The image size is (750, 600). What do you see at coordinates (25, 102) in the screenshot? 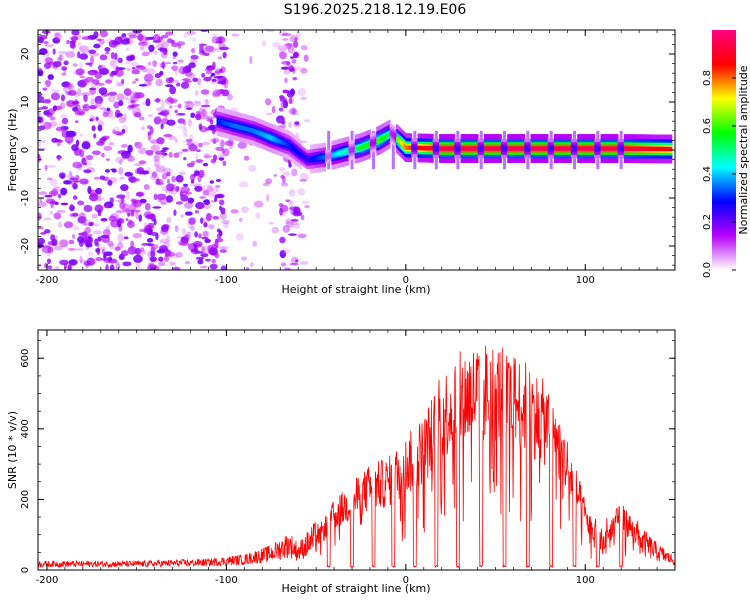
I see `y-tick-label: 10` at bounding box center [25, 102].